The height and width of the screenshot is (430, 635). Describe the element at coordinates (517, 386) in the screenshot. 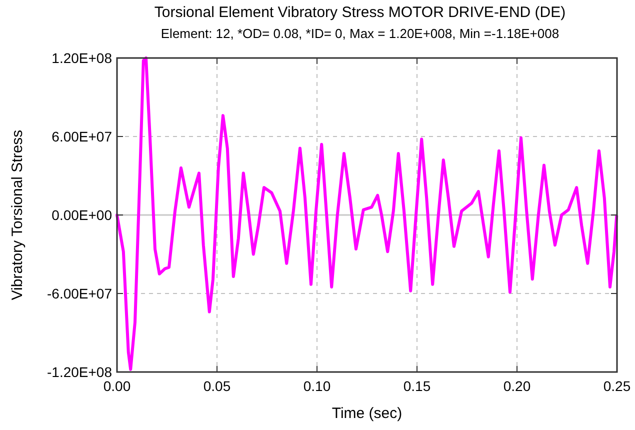

I see `x-tick-label: 0.20` at that location.